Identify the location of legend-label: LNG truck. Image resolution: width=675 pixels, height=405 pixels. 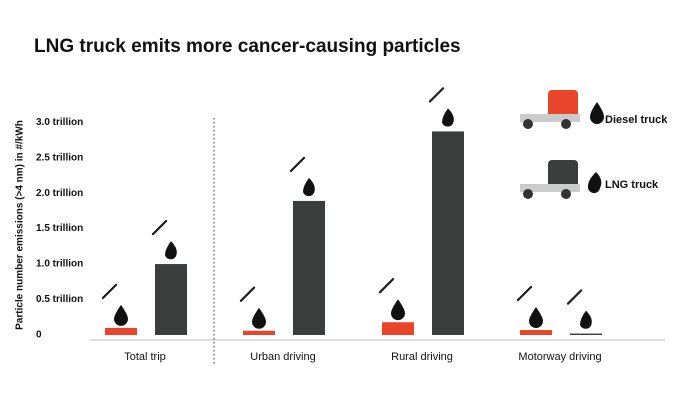
(632, 185).